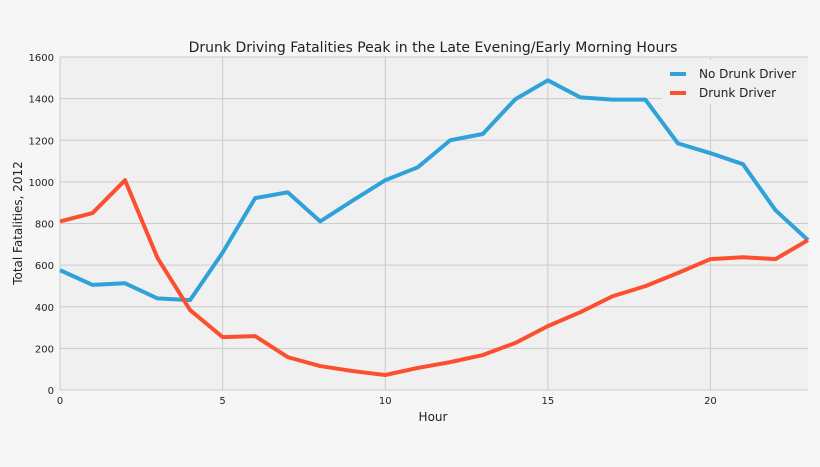 This screenshot has width=820, height=467. What do you see at coordinates (41, 183) in the screenshot?
I see `y-tick-label: 1000` at bounding box center [41, 183].